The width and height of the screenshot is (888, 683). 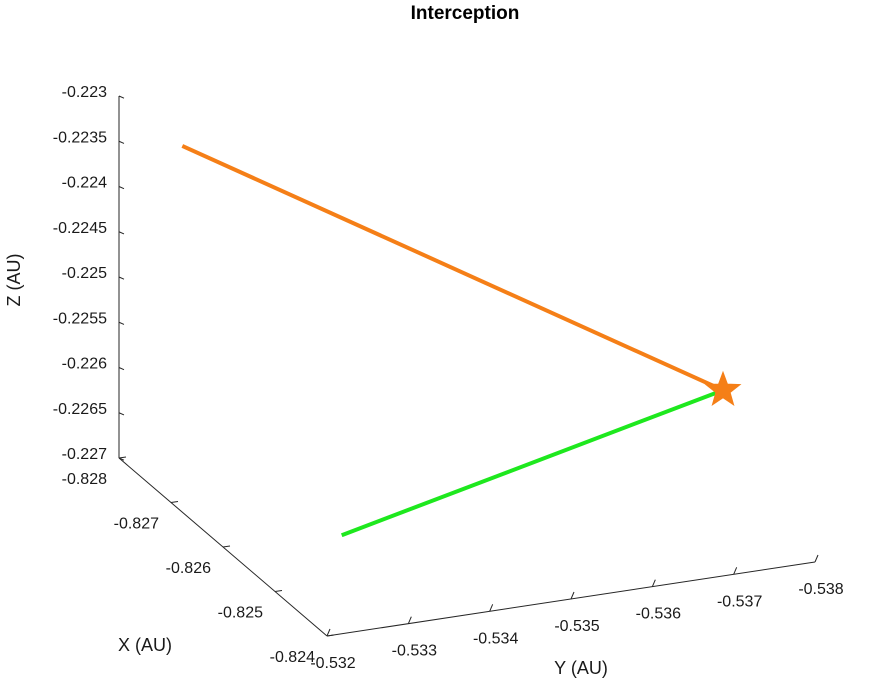 I want to click on y-tick-label: -0.538, so click(x=820, y=589).